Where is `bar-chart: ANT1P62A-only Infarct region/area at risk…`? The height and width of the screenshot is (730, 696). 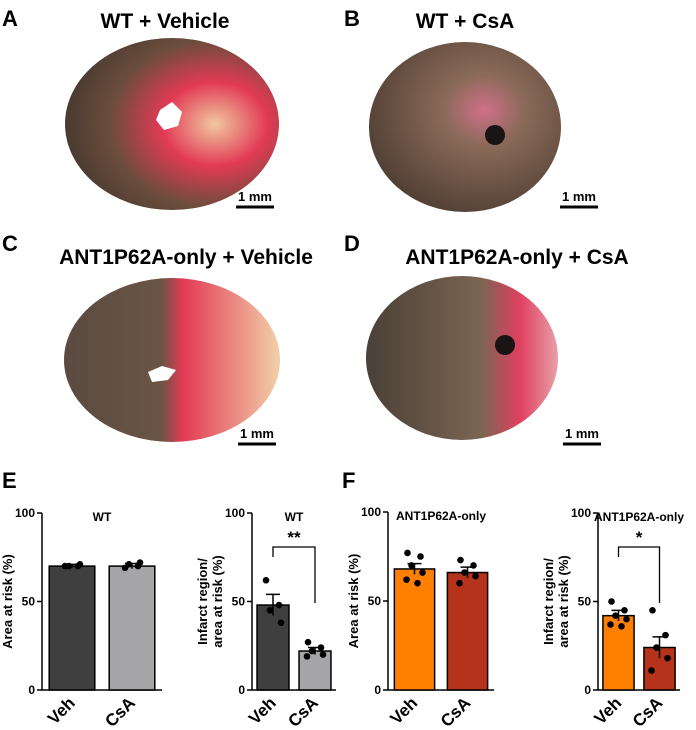 bar-chart: ANT1P62A-only Infarct region/area at risk… is located at coordinates (612, 618).